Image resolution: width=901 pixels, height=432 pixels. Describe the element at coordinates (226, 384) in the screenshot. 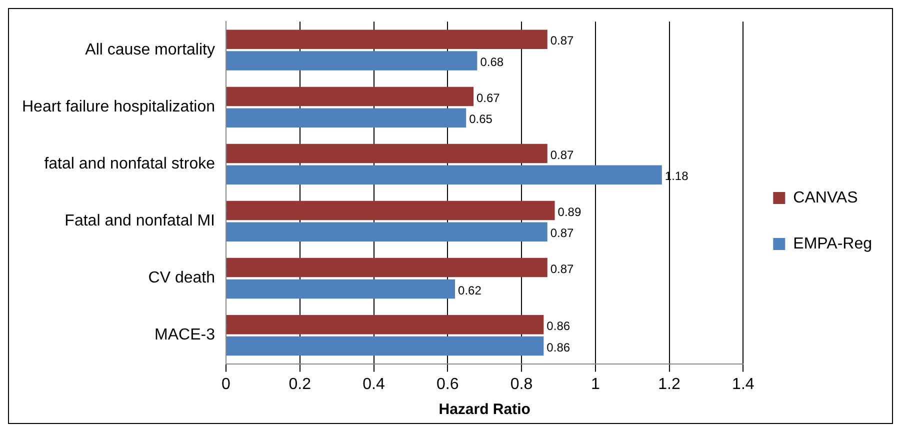

I see `x-tick-label: 0` at that location.